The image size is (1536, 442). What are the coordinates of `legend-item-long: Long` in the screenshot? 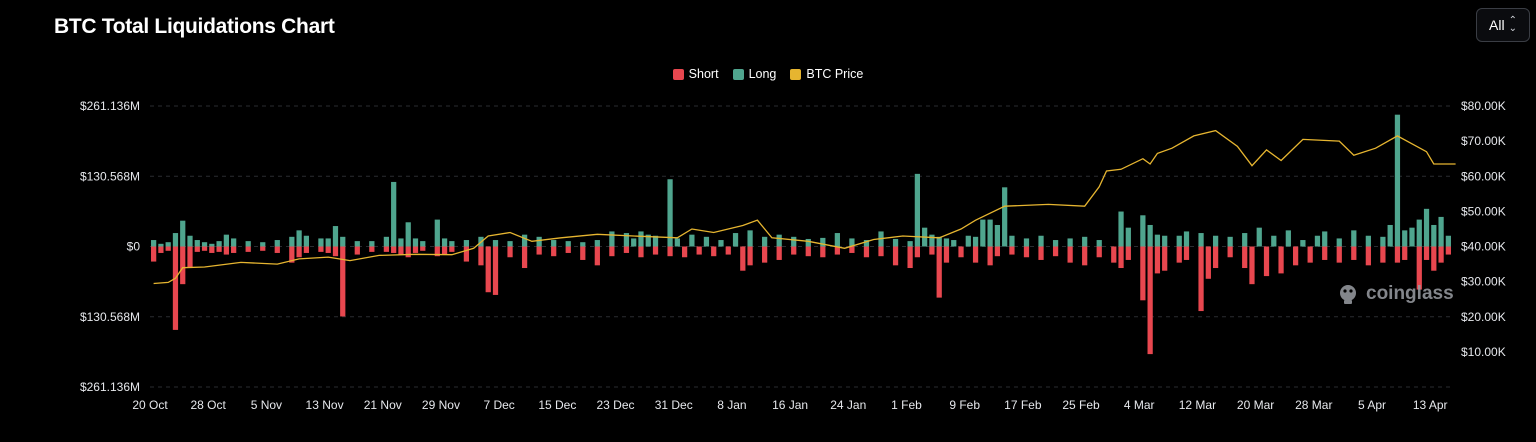 It's located at (754, 74).